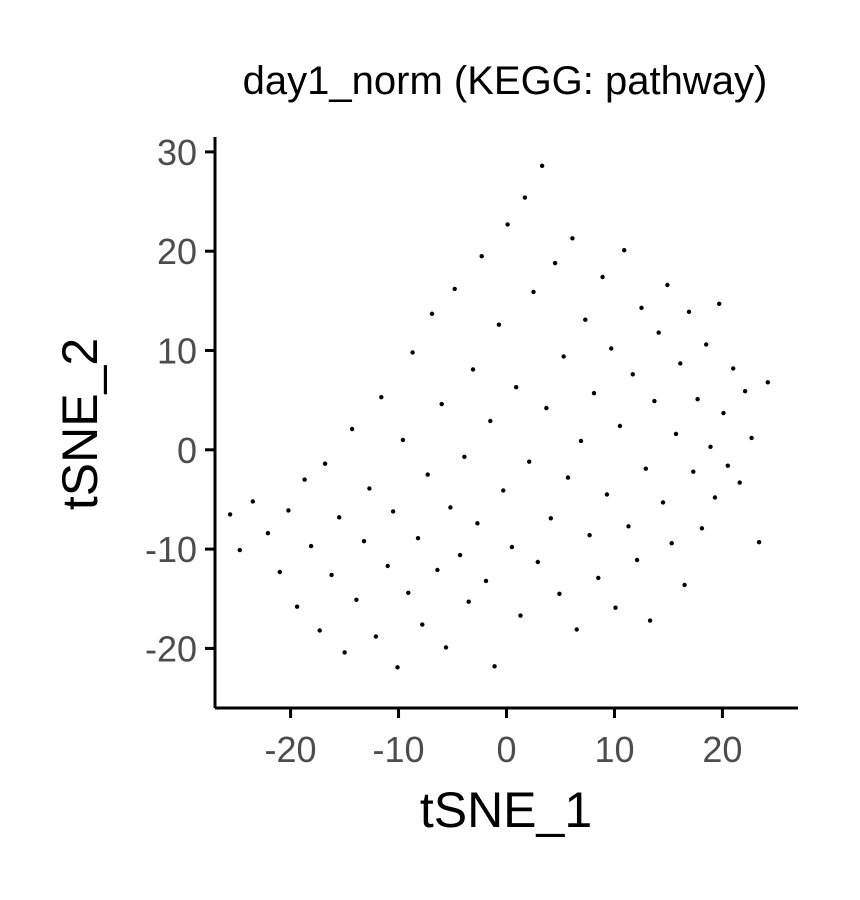  I want to click on x-tick-label: 20, so click(722, 749).